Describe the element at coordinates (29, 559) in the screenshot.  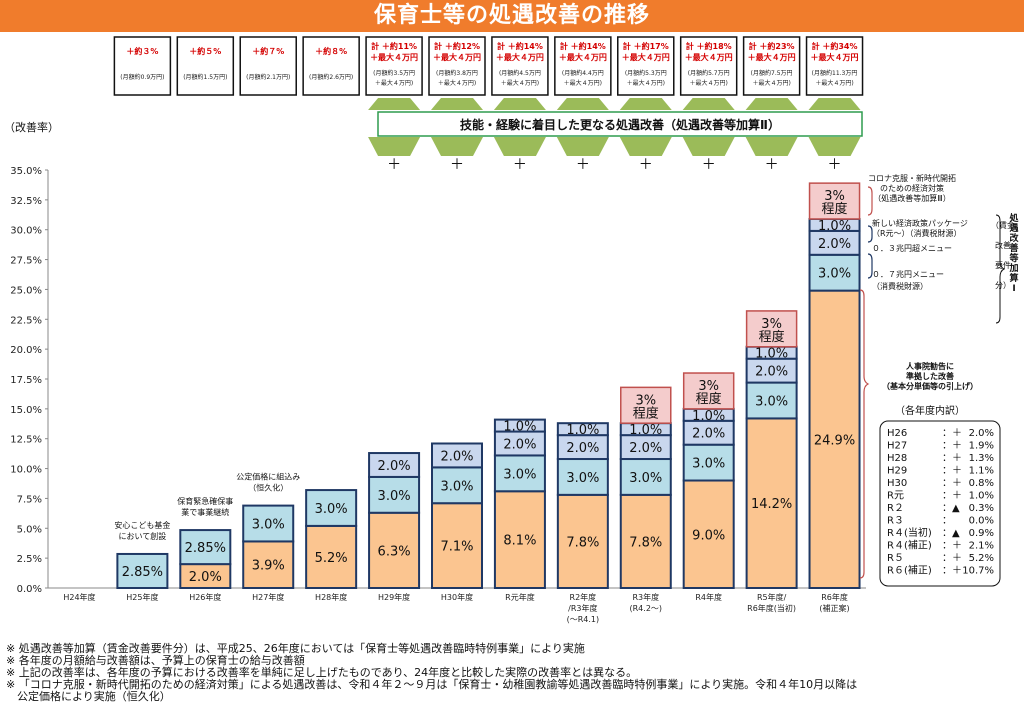
I see `y-tick-label: 2.5%` at that location.